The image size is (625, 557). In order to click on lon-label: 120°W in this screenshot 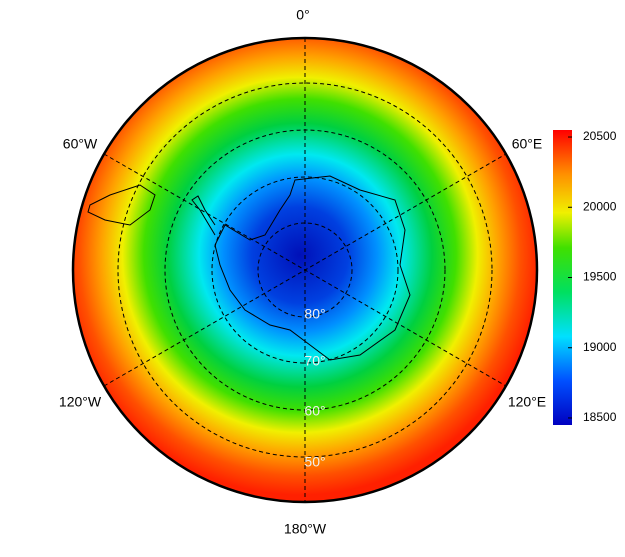, I will do `click(80, 402)`.